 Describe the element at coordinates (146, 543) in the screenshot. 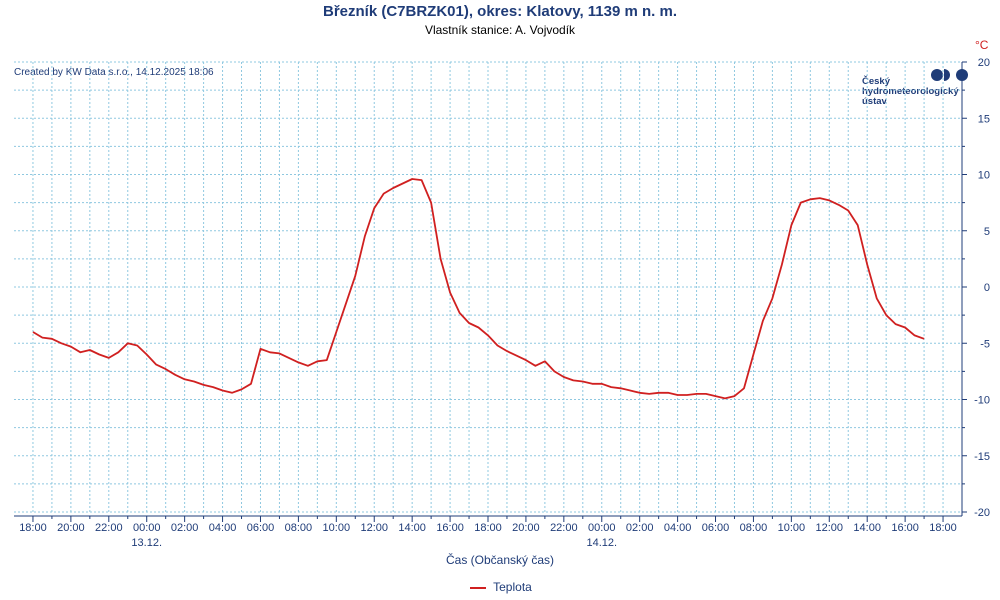

I see `x-date-label: 13.12.` at that location.